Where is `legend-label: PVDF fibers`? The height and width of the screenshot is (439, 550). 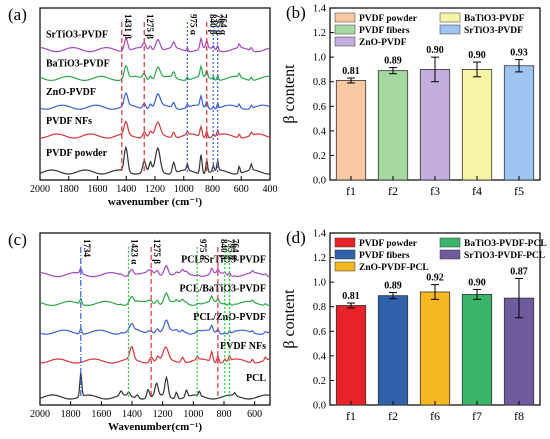 legend-label: PVDF fibers is located at coordinates (384, 256).